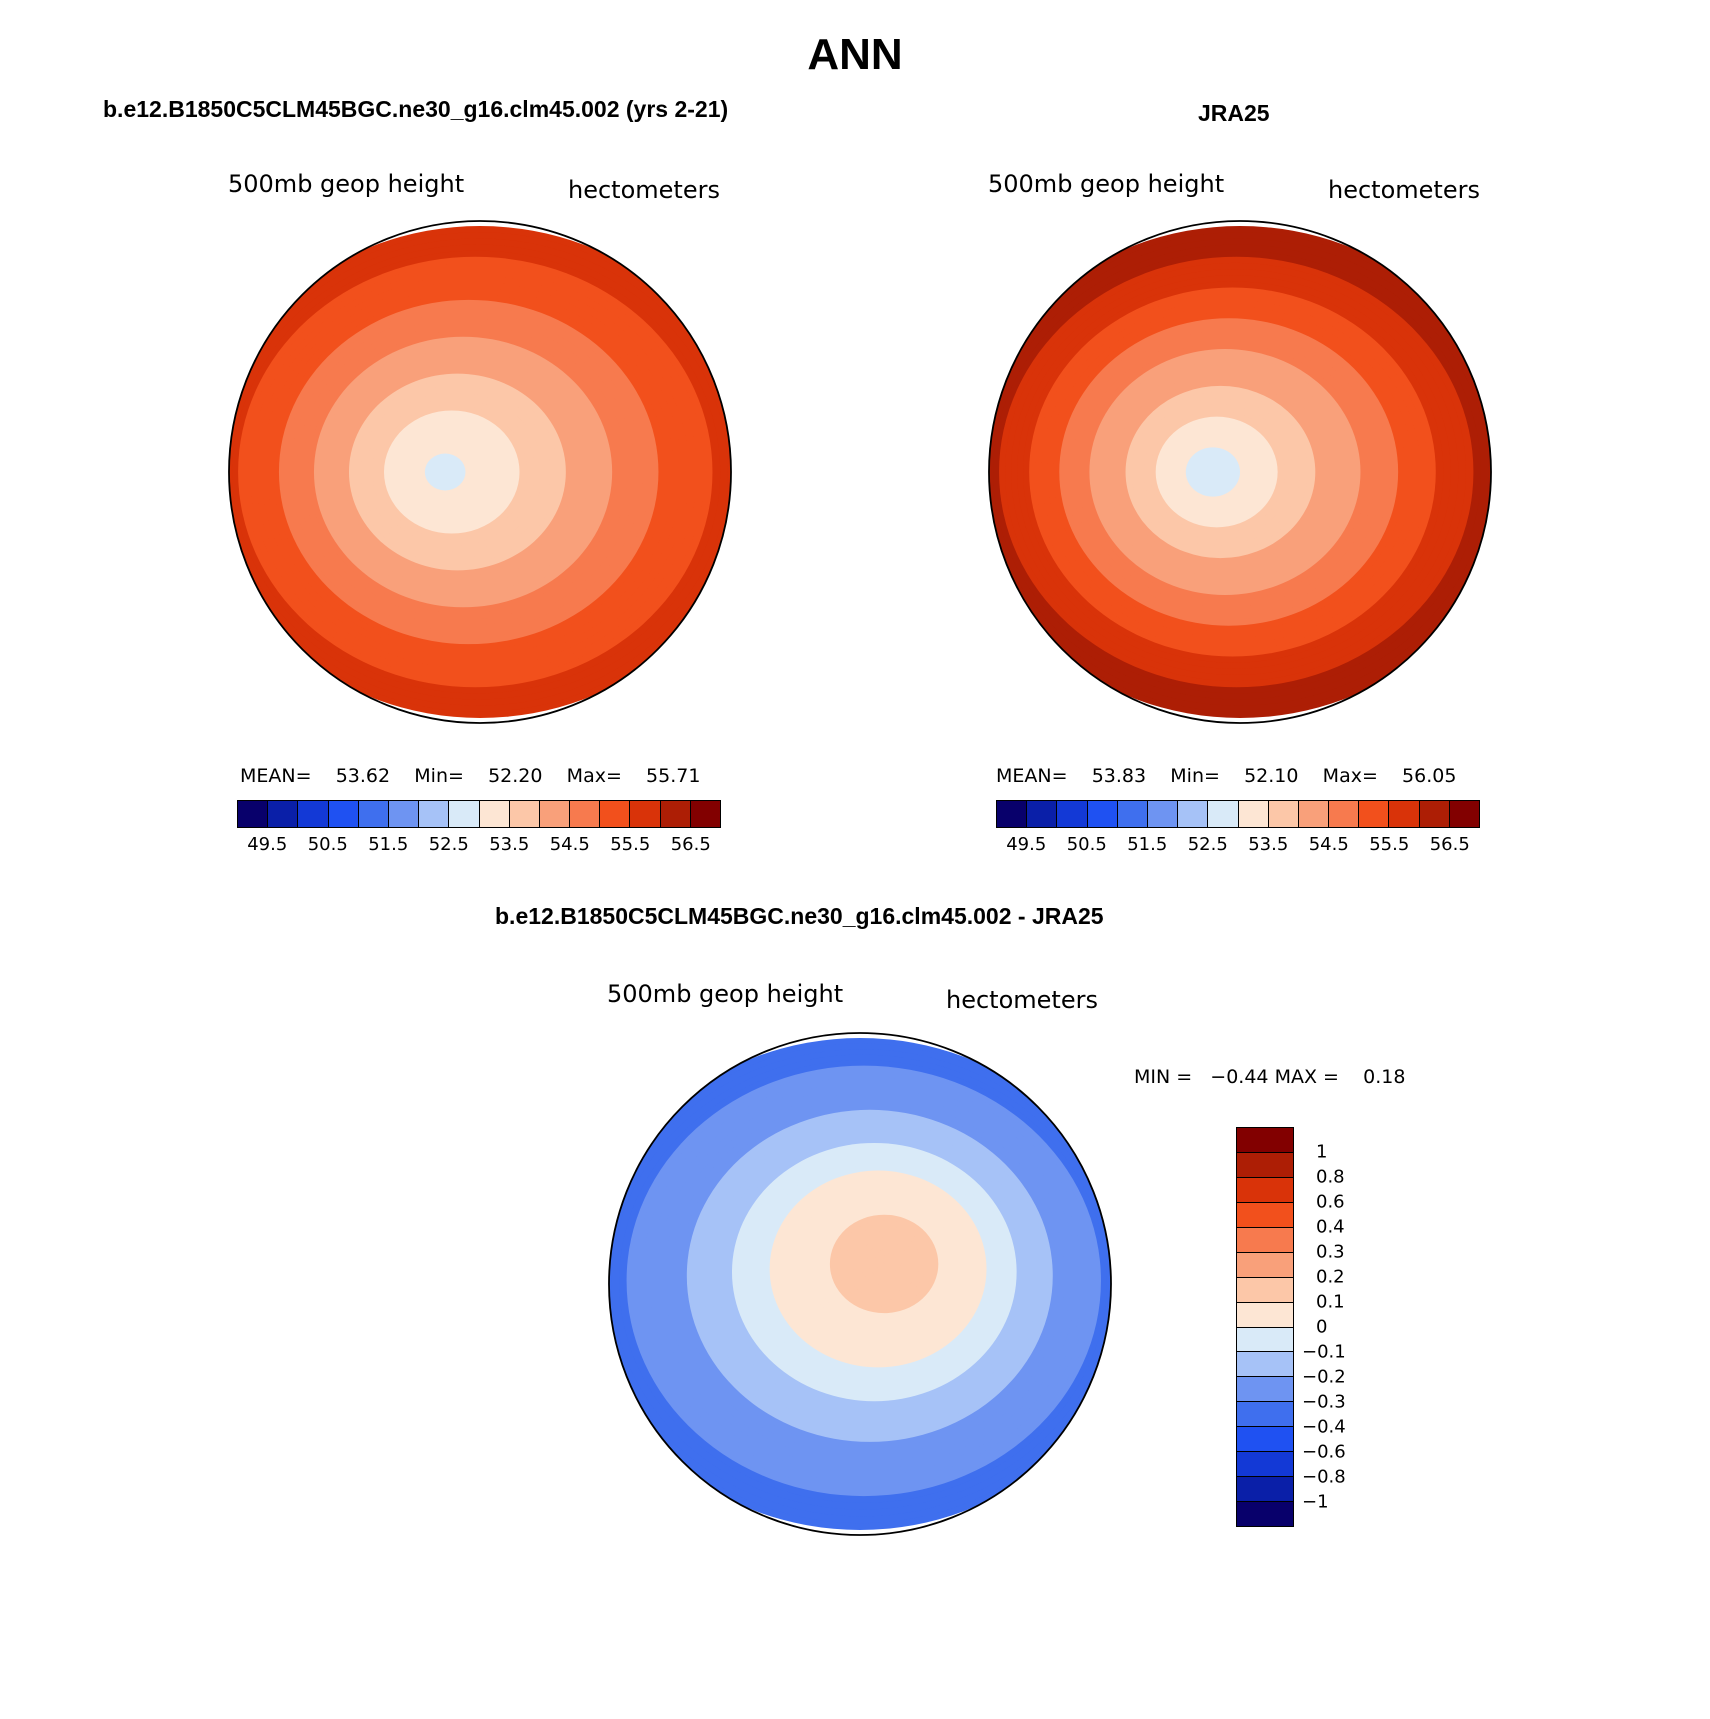 The image size is (1710, 1719). I want to click on panel2-min-label: Min=, so click(1195, 776).